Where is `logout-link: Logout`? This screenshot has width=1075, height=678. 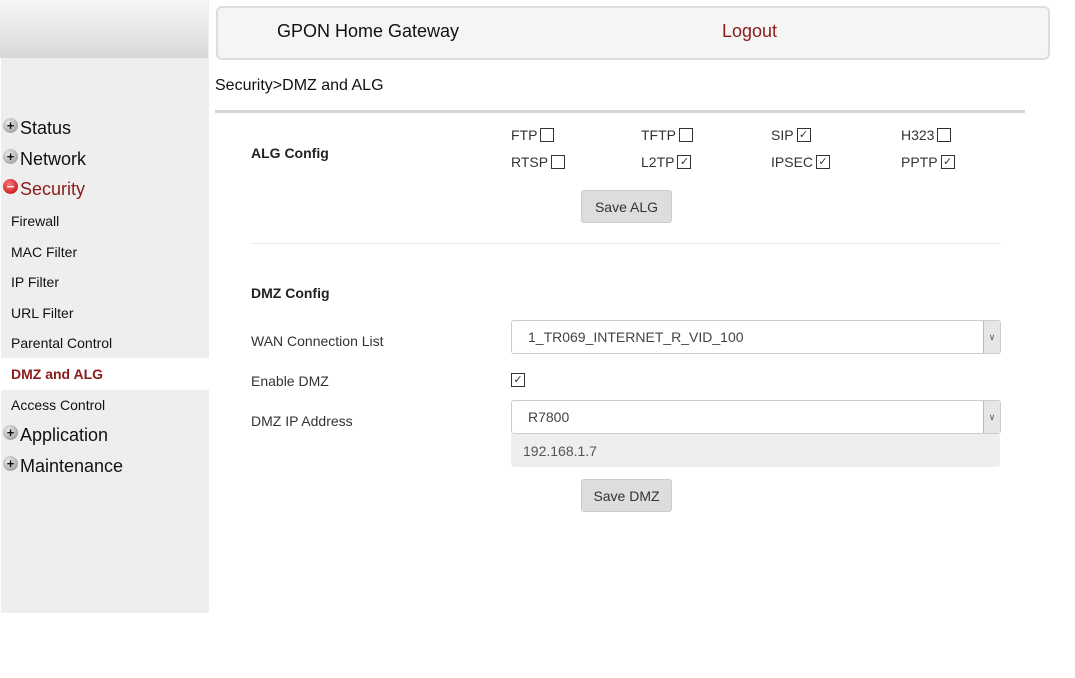
logout-link: Logout is located at coordinates (750, 31).